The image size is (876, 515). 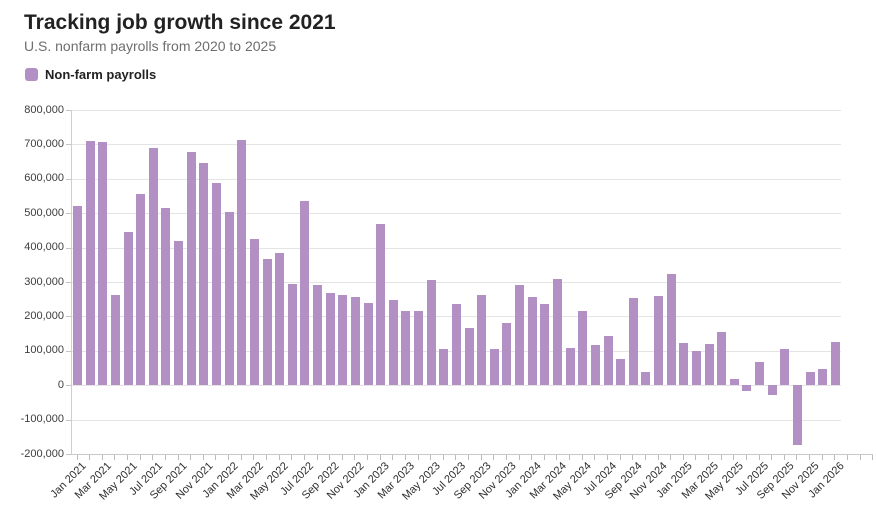 I want to click on y-axis-label: 400,000, so click(x=44, y=247).